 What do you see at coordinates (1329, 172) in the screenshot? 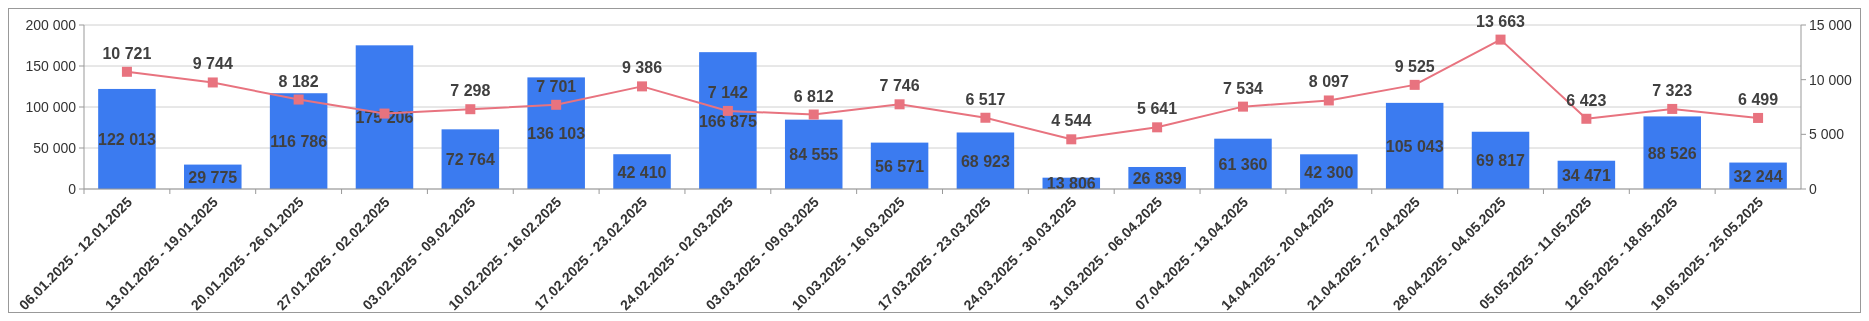
I see `data-label: 42 300` at bounding box center [1329, 172].